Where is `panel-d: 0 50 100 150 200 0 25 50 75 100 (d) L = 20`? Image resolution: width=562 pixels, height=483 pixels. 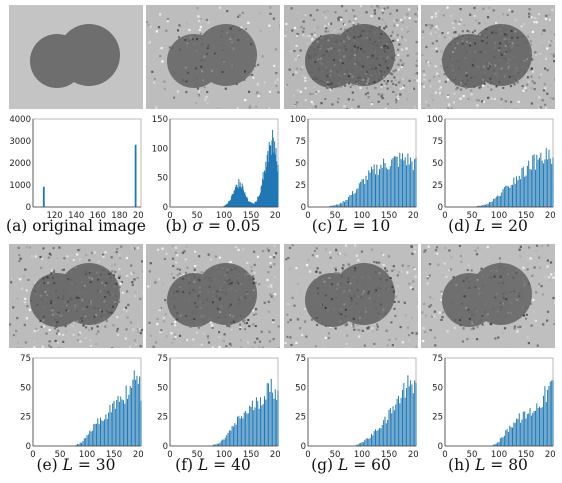
panel-d: 0 50 100 150 200 0 25 50 75 100 (d) L = 20 is located at coordinates (488, 123).